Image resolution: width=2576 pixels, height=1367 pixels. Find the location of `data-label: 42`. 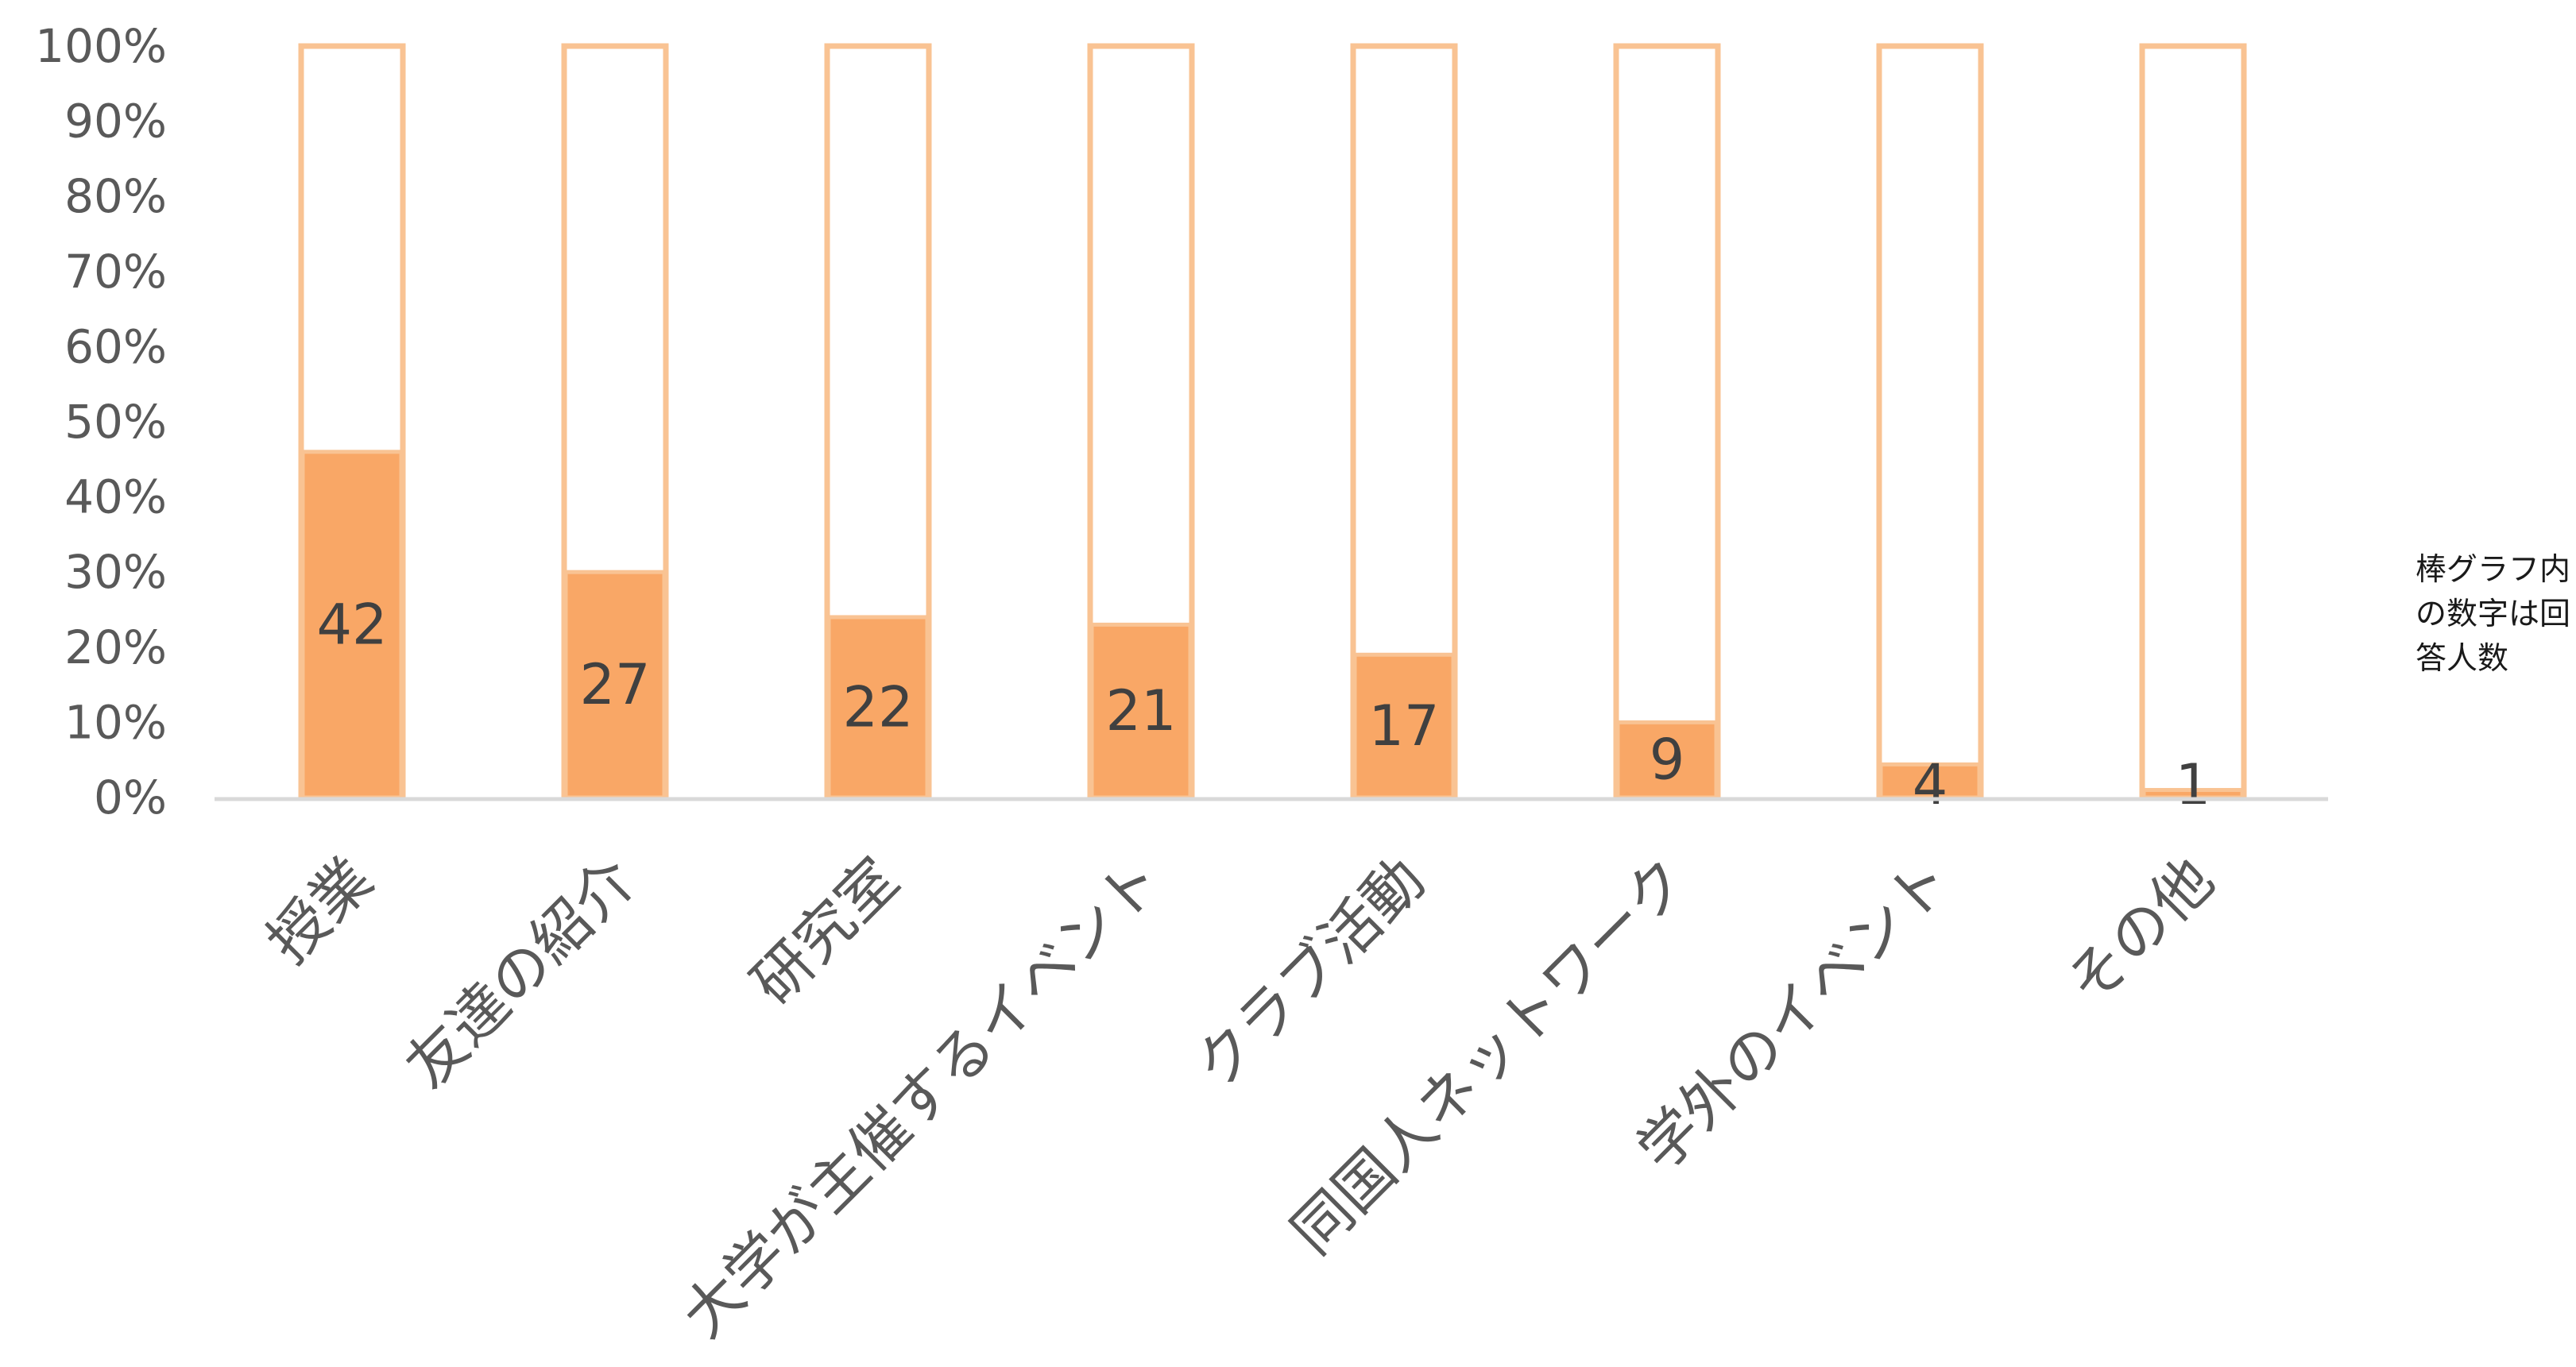

data-label: 42 is located at coordinates (352, 625).